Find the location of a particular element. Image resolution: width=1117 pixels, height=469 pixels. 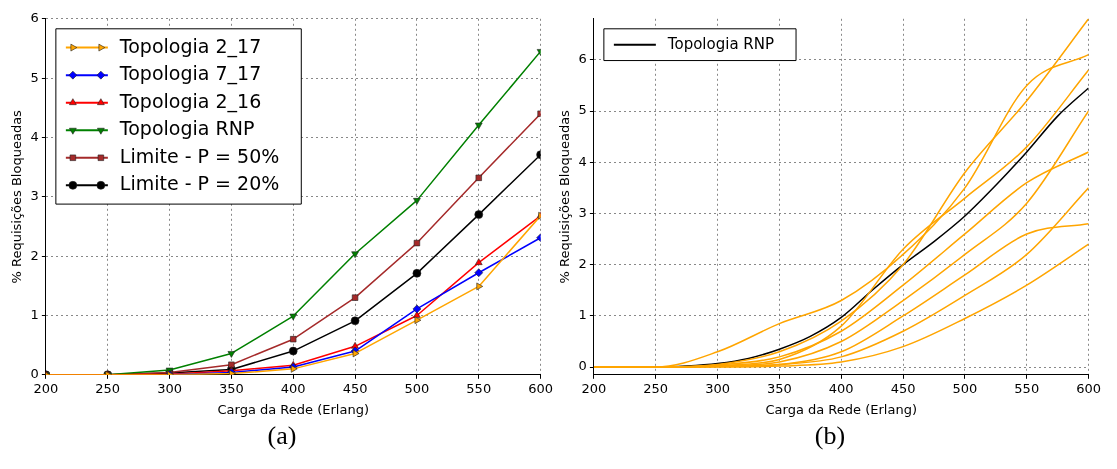

legend-label: Topologia 7_17 is located at coordinates (190, 74).